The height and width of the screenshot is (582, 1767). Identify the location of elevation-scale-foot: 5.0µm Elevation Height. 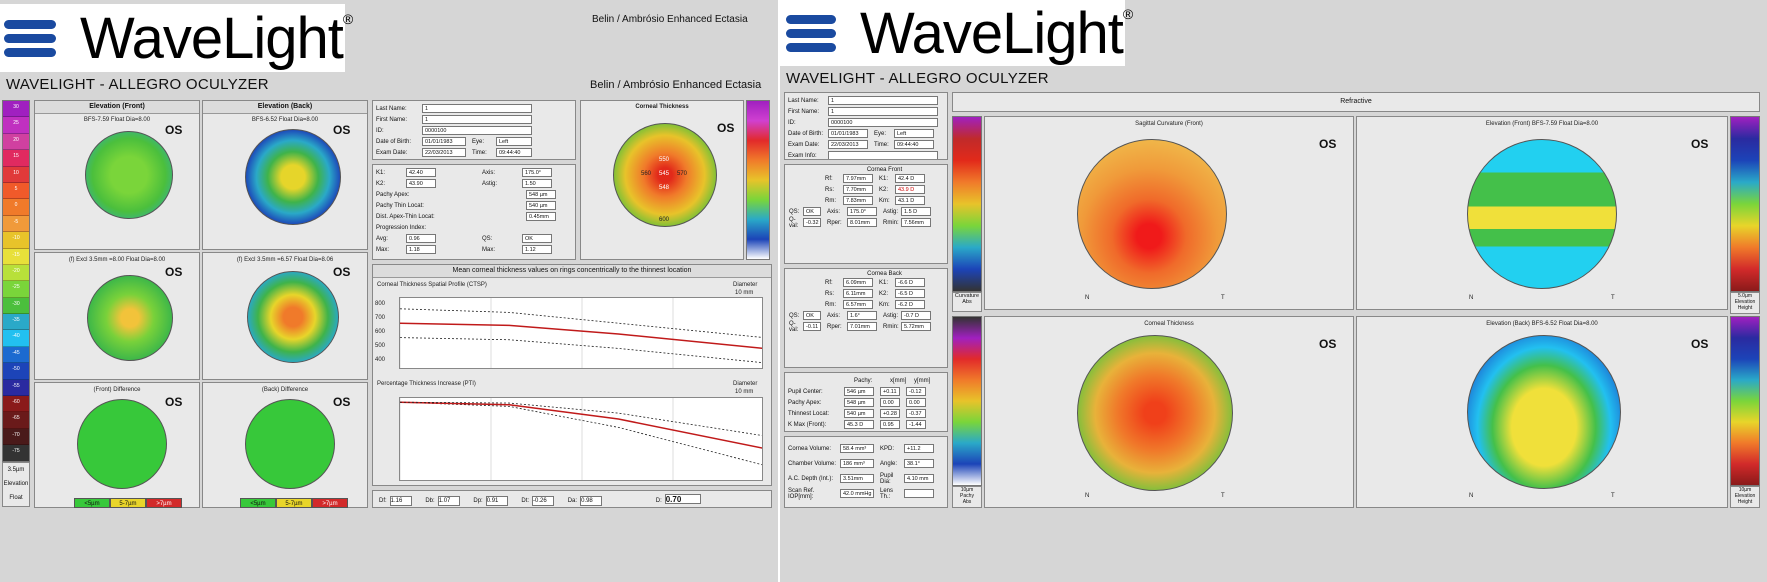
(1745, 303).